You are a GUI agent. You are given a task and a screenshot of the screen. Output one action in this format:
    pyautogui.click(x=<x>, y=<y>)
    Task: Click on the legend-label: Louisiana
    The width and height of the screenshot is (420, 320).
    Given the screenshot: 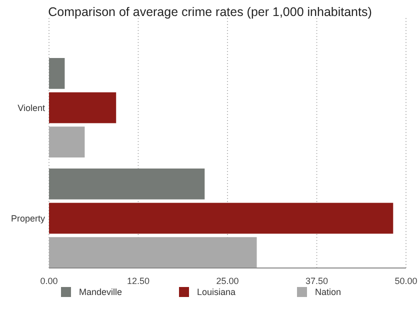 What is the action you would take?
    pyautogui.click(x=216, y=292)
    